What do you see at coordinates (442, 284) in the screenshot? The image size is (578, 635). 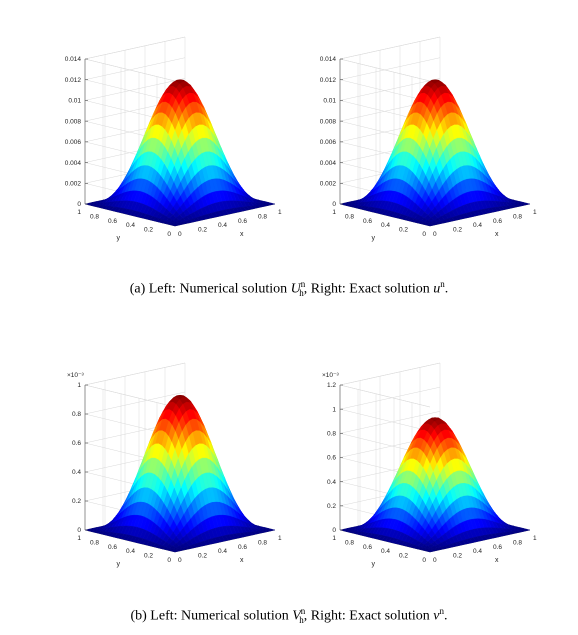 I see `caption-a-sup2: n` at bounding box center [442, 284].